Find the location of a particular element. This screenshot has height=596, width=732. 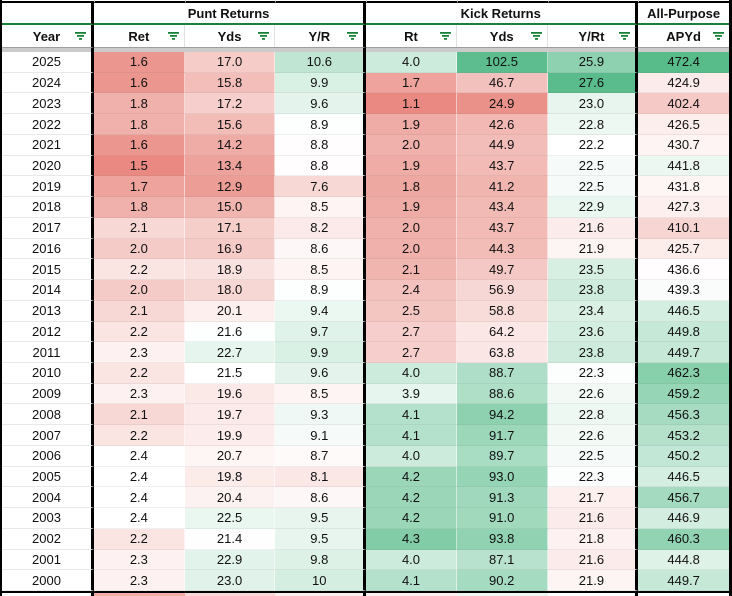

cell-pr-yr: 9.9 is located at coordinates (321, 352).